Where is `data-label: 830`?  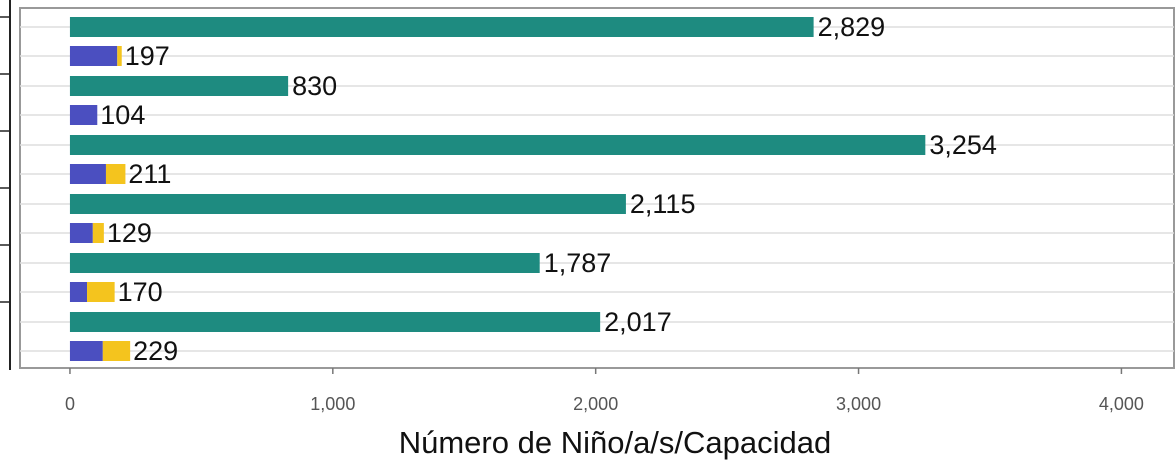
data-label: 830 is located at coordinates (314, 86).